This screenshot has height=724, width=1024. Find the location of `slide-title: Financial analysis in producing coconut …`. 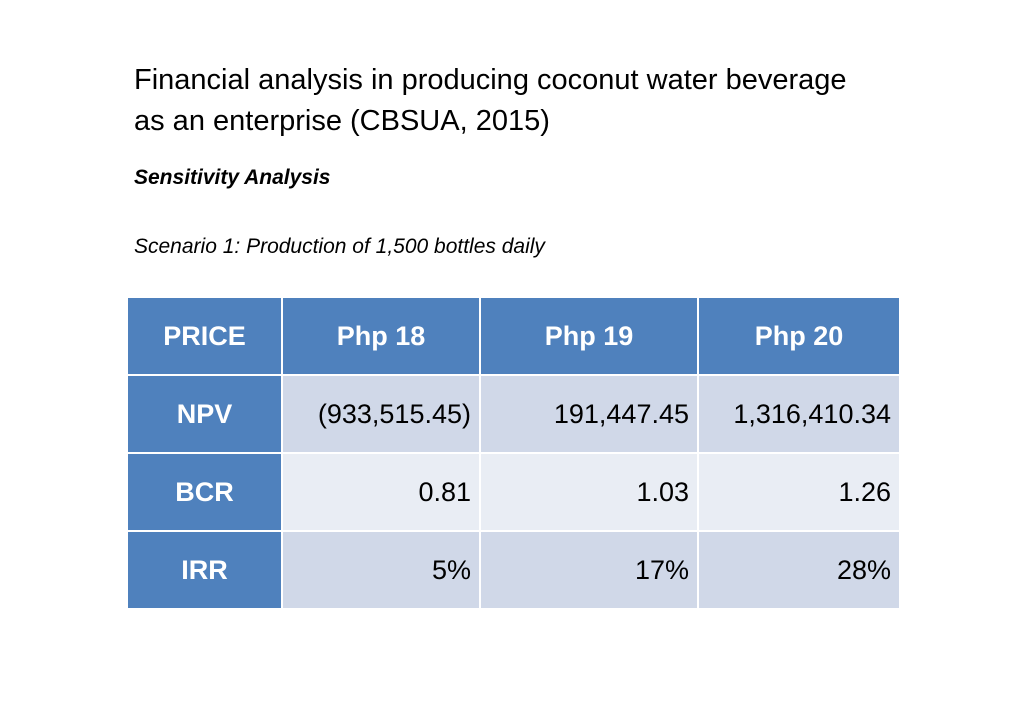

slide-title: Financial analysis in producing coconut … is located at coordinates (534, 101).